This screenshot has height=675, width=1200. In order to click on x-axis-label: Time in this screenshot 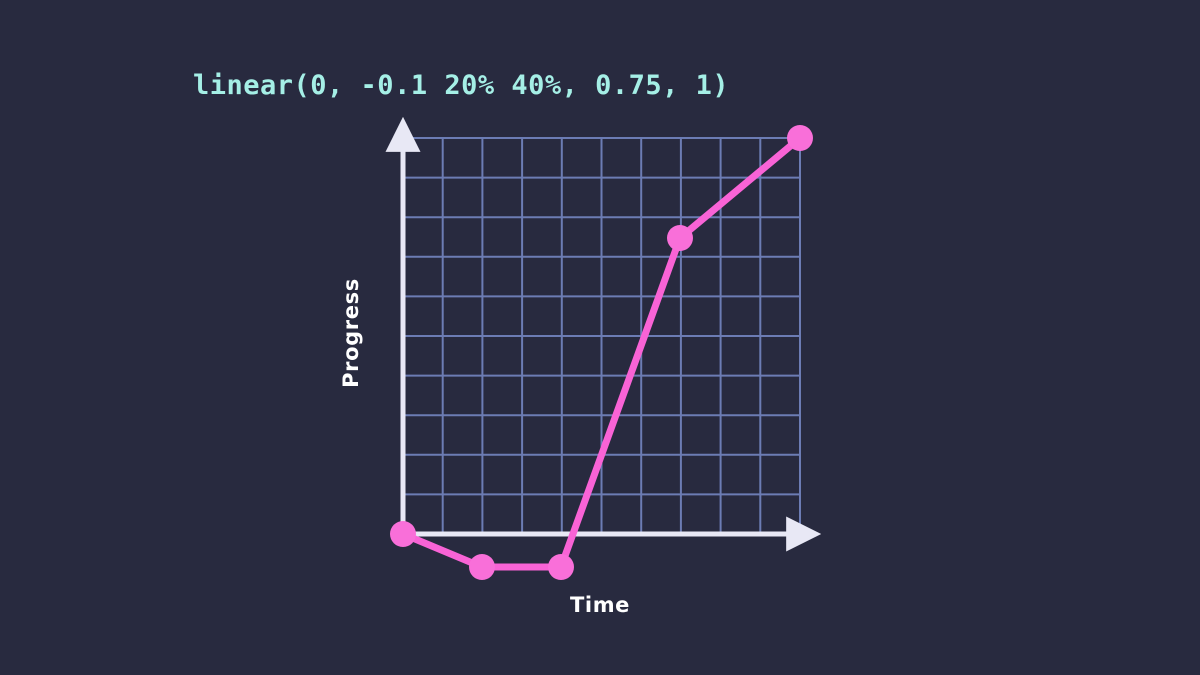, I will do `click(600, 605)`.